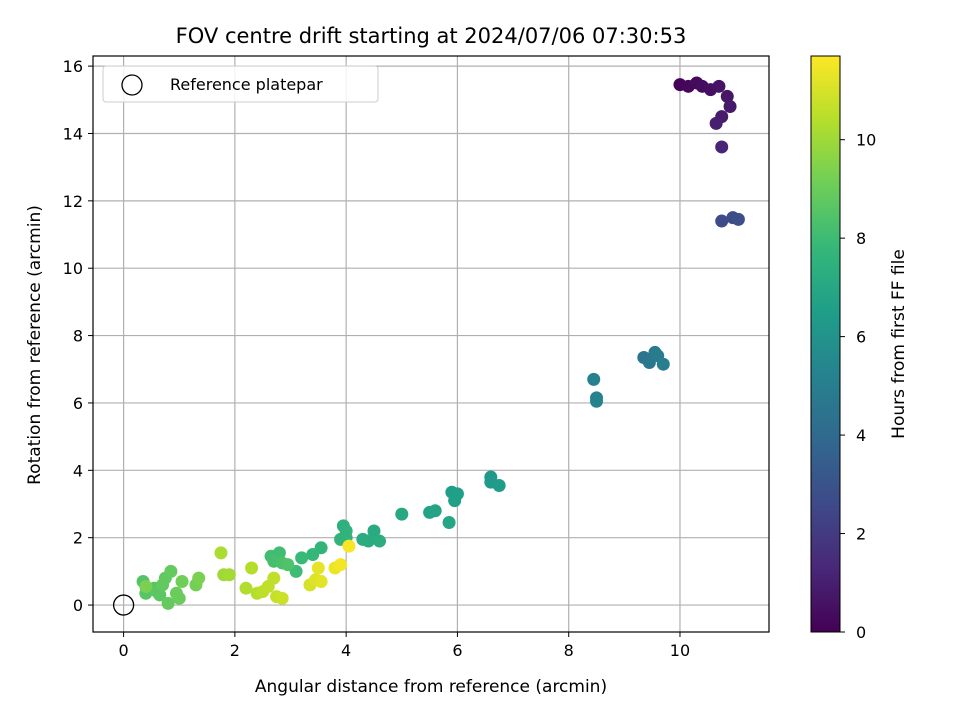  I want to click on legend-label: Reference platepar, so click(246, 84).